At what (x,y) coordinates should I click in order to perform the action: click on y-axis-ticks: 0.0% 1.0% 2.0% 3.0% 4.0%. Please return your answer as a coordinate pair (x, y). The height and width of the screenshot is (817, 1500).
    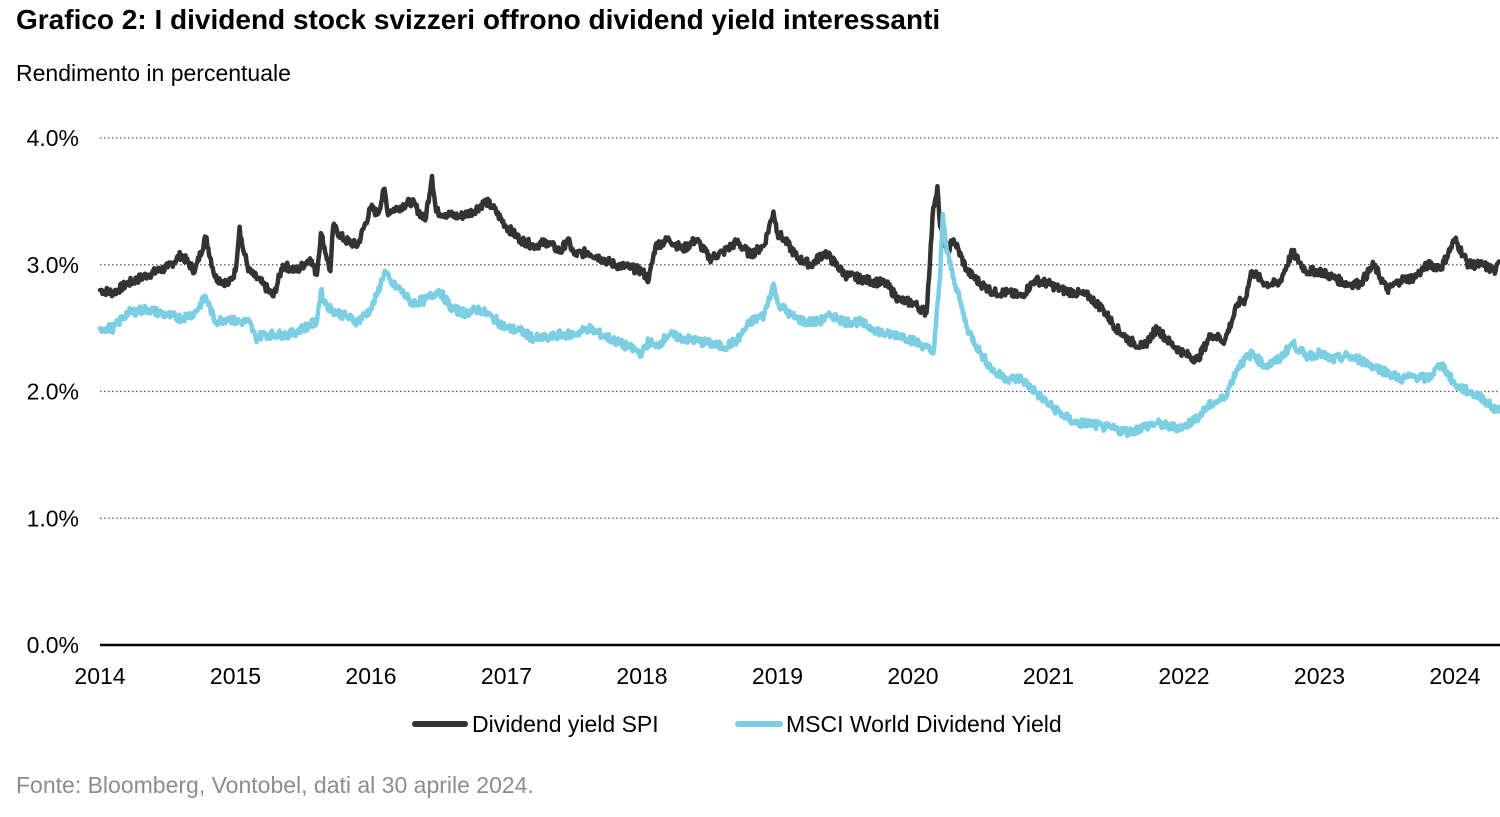
    Looking at the image, I should click on (53, 391).